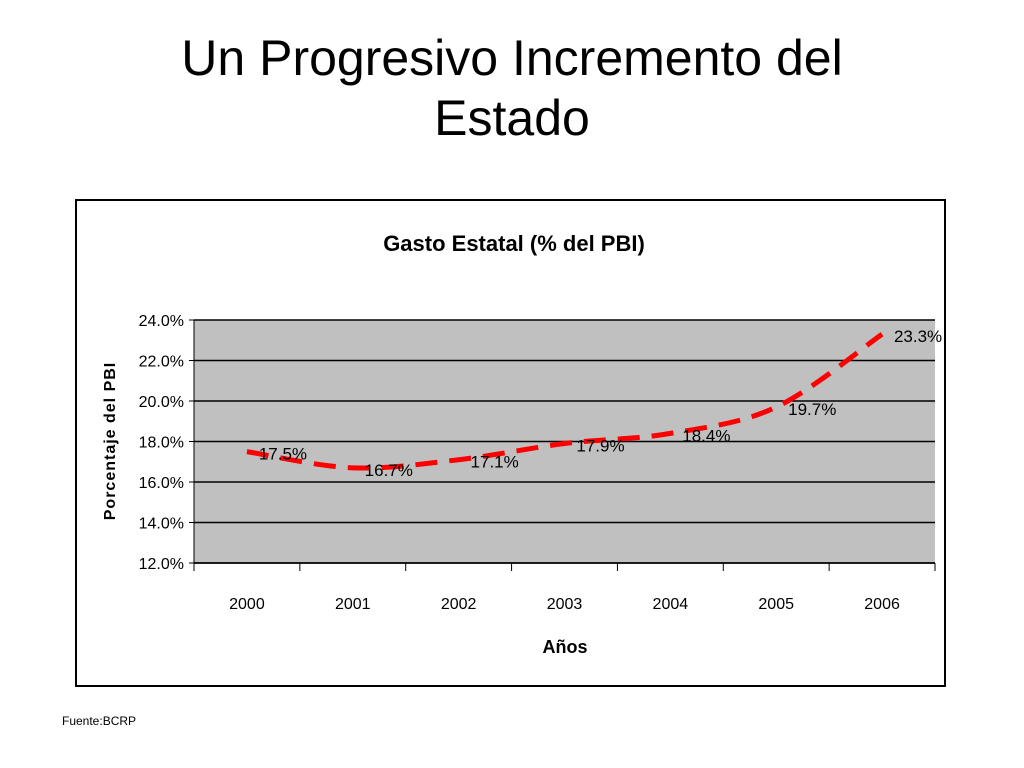 The image size is (1024, 768). I want to click on y-tick-label: 18.0%, so click(161, 443).